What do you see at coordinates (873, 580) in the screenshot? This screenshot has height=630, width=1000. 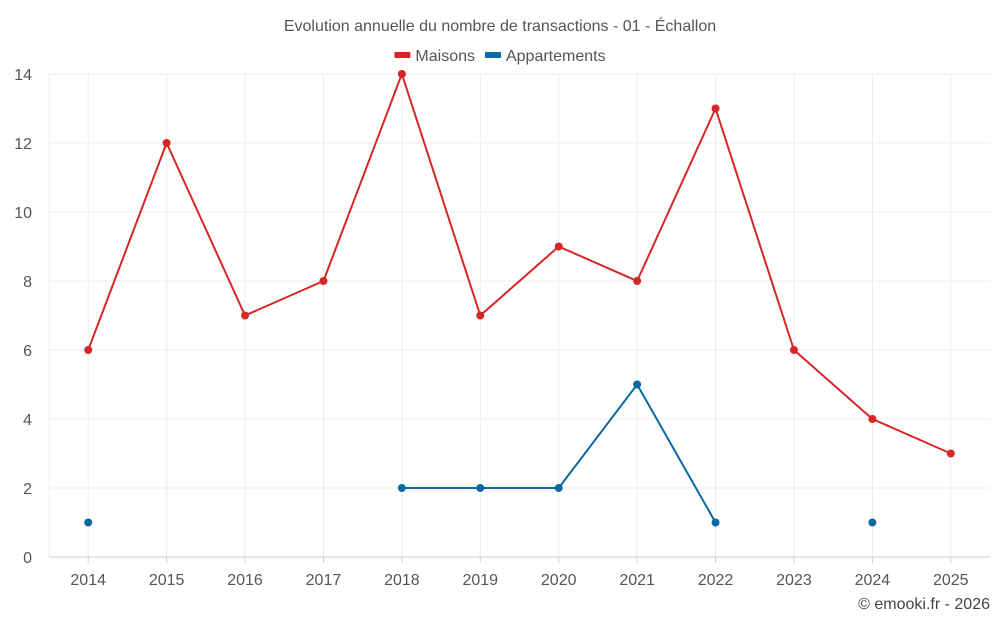 I see `x-tick-label: 2024` at bounding box center [873, 580].